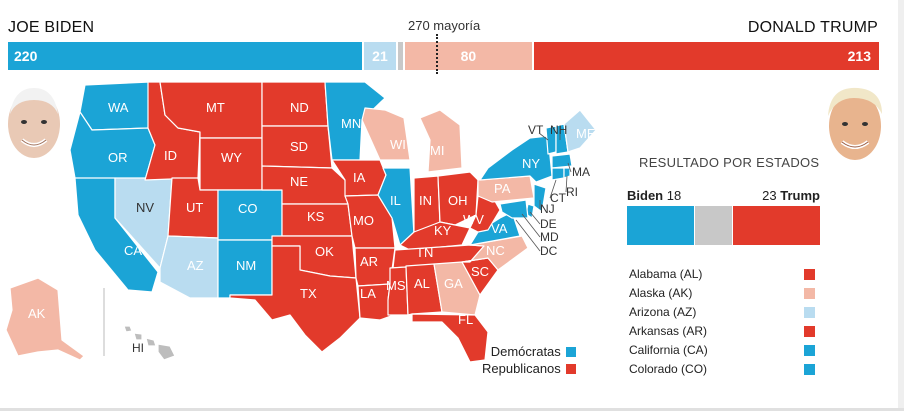  Describe the element at coordinates (248, 208) in the screenshot. I see `label-co: CO` at that location.